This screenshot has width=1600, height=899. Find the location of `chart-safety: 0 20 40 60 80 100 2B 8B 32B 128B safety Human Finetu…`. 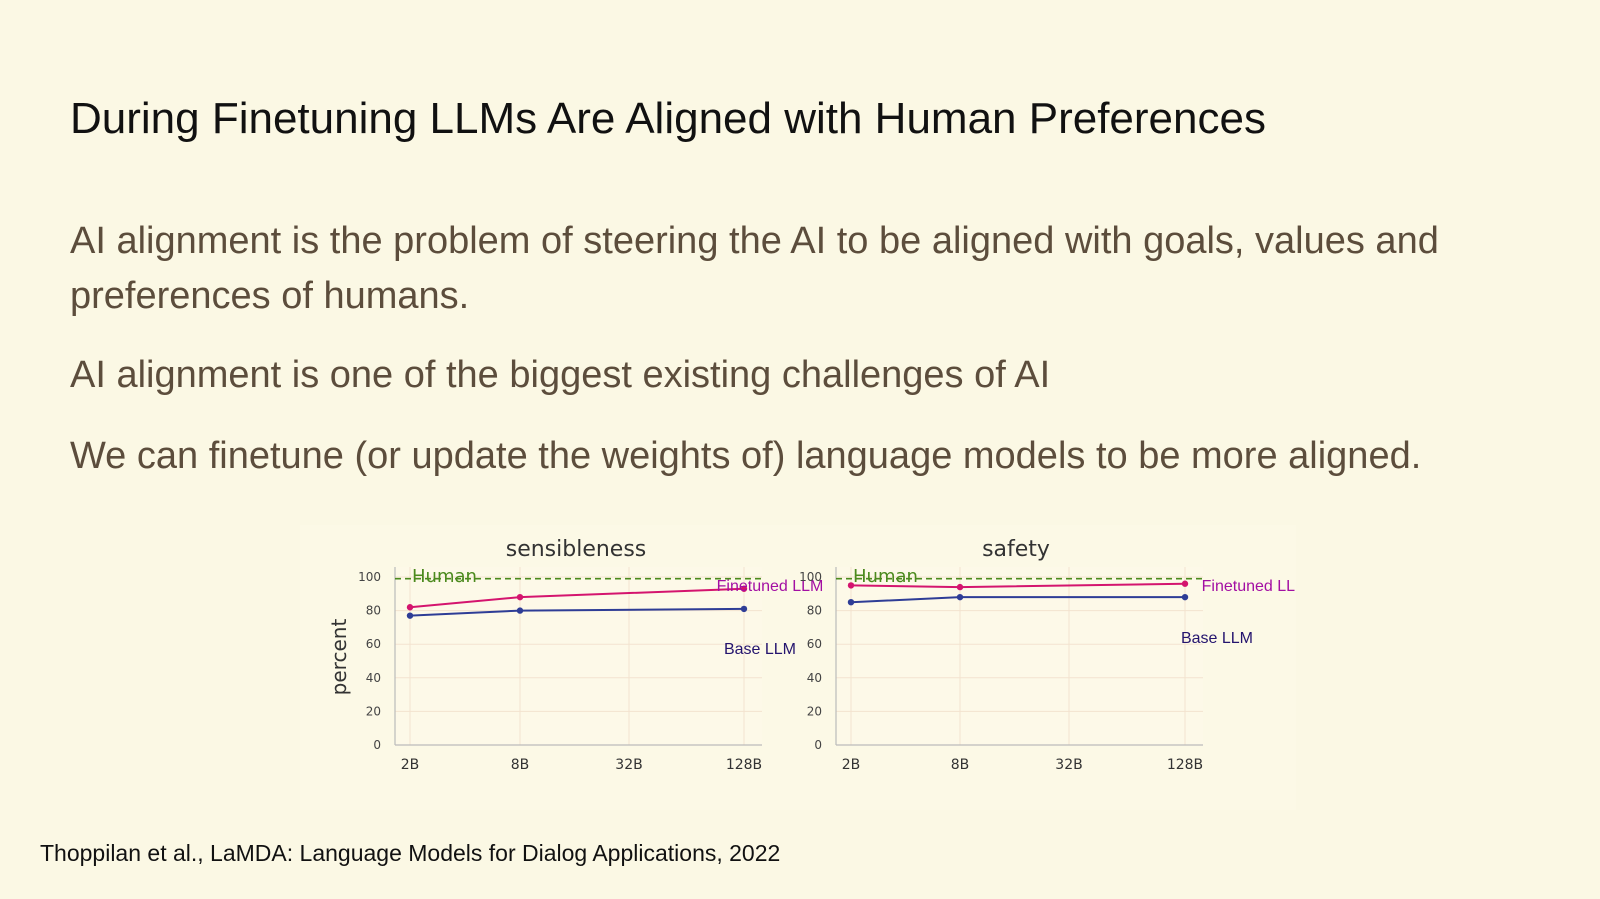

chart-safety: 0 20 40 60 80 100 2B 8B 32B 128B safety Human Finetu… is located at coordinates (1047, 655).